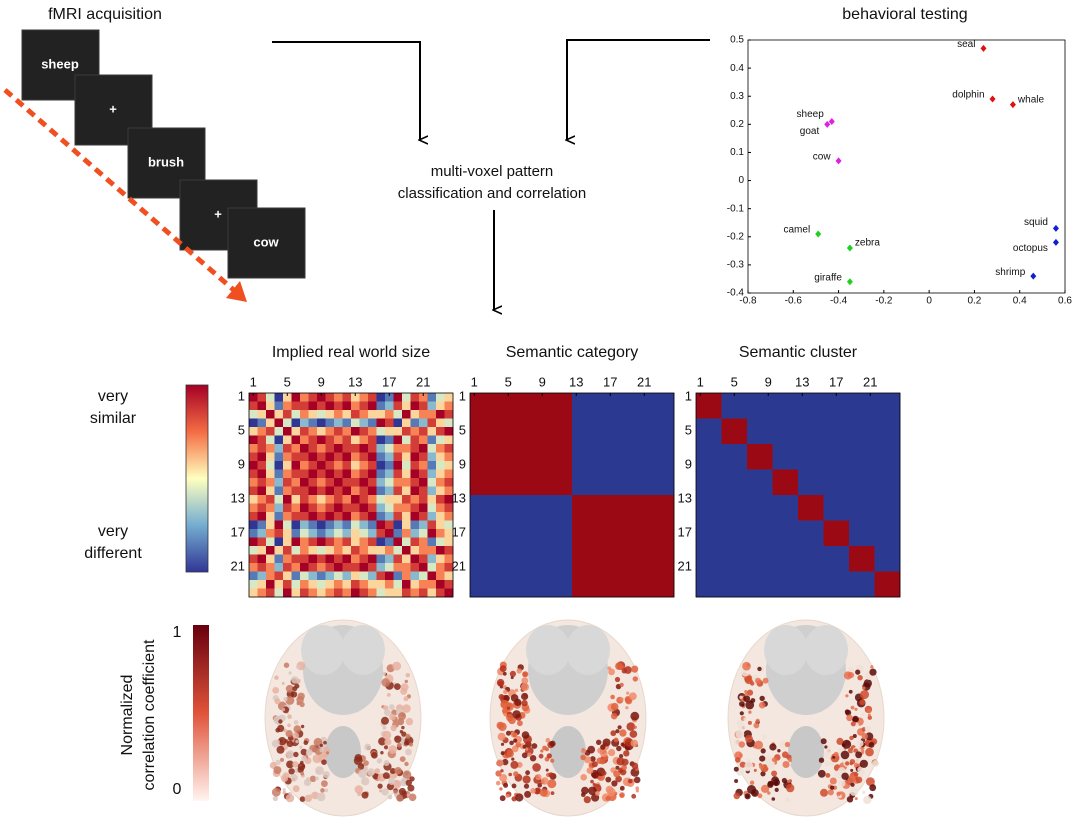 The image size is (1081, 822). Describe the element at coordinates (818, 234) in the screenshot. I see `scatter-point` at that location.